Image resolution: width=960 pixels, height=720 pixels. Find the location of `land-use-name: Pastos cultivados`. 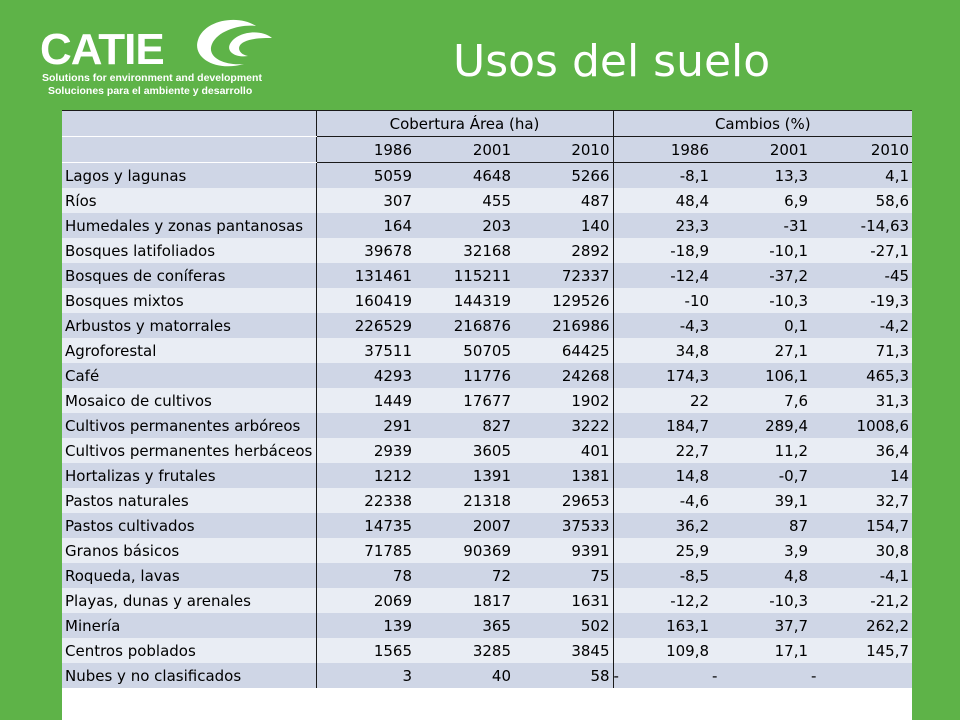

land-use-name: Pastos cultivados is located at coordinates (189, 525).